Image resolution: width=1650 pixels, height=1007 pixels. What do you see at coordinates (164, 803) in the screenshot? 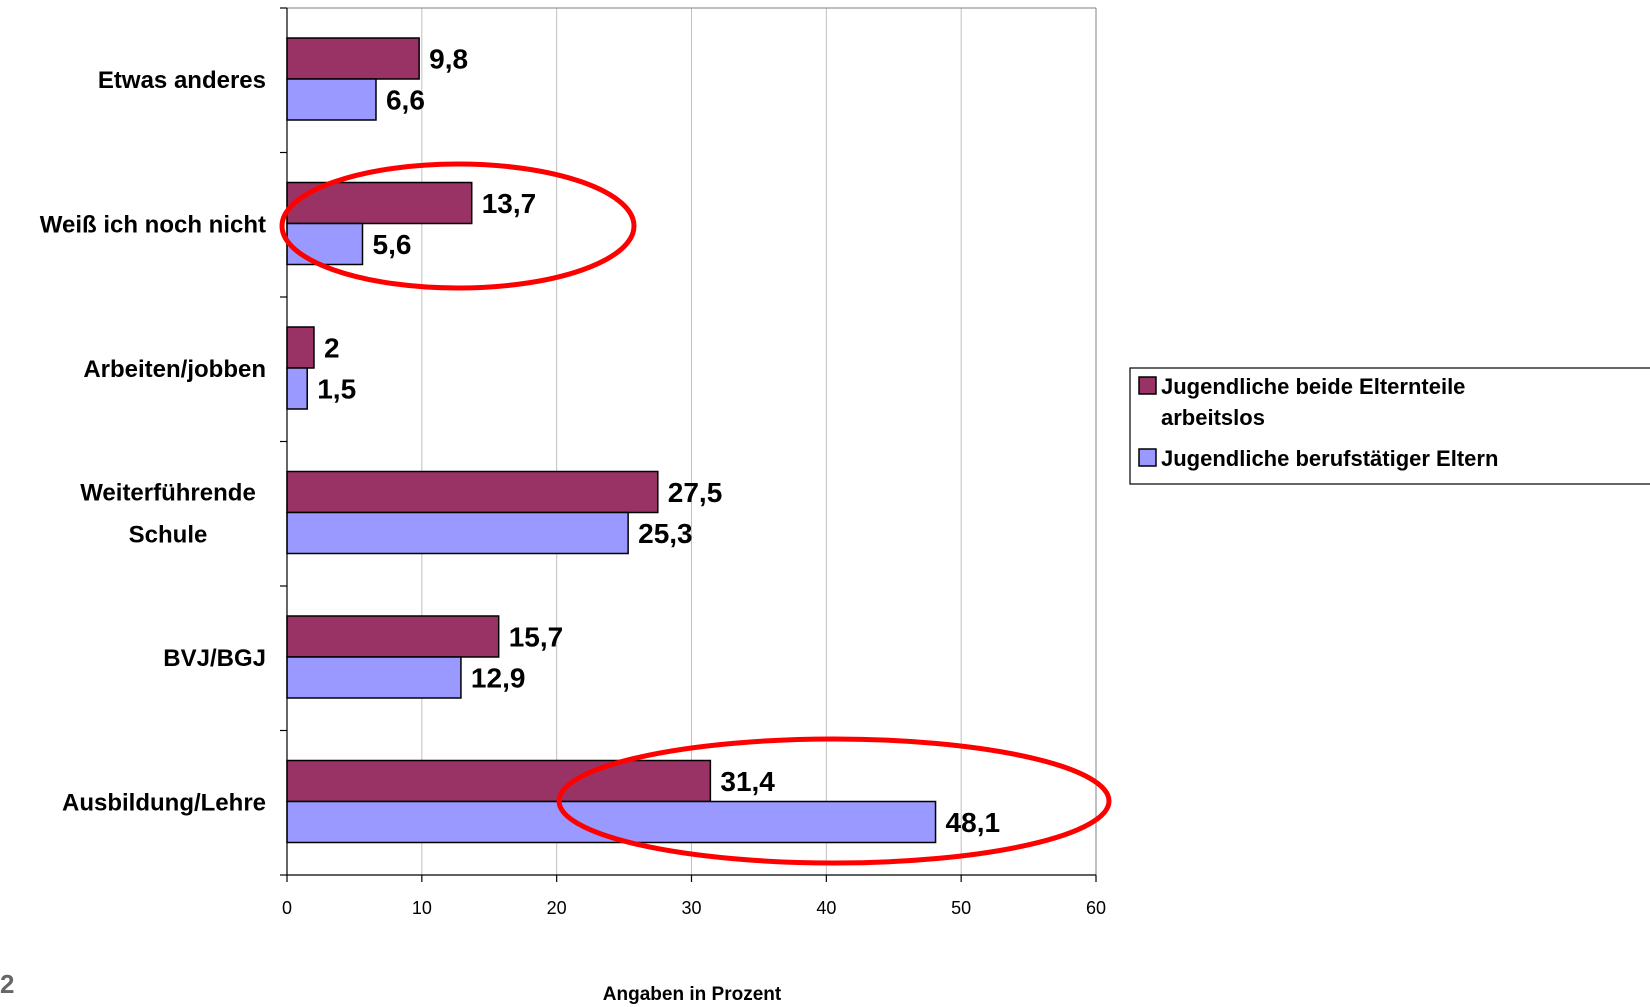
I see `category-label-ausbildung-lehre: Ausbildung/Lehre` at bounding box center [164, 803].